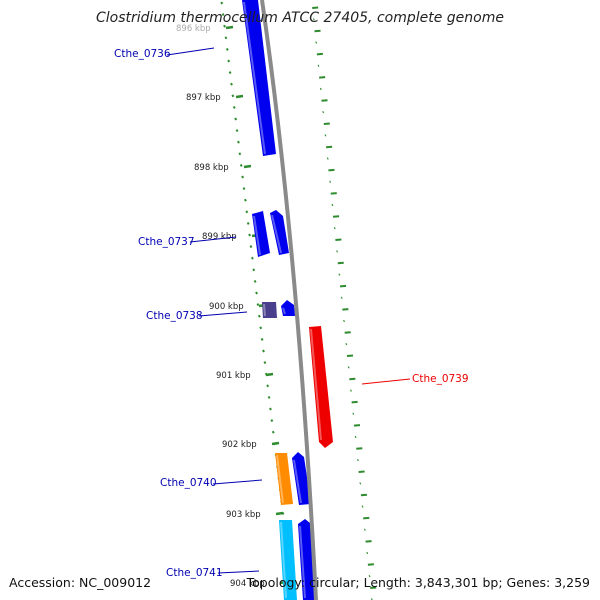  I want to click on ruler-label: 904 kbp, so click(247, 584).